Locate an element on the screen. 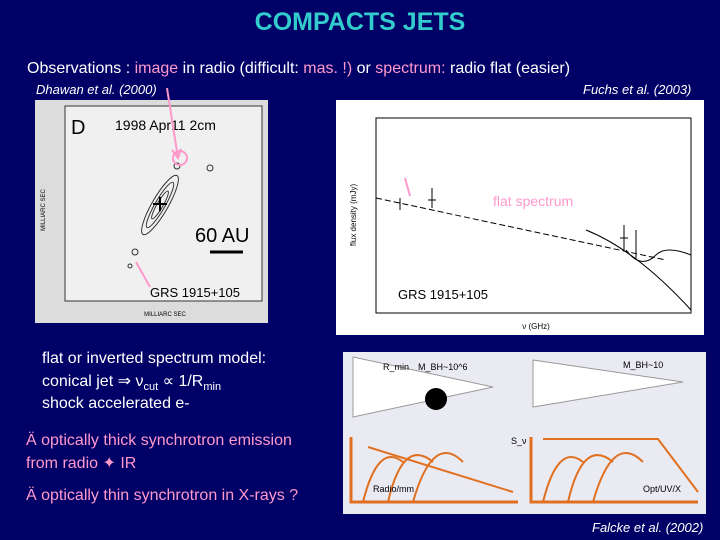 The height and width of the screenshot is (540, 720). axes is located at coordinates (523, 470).